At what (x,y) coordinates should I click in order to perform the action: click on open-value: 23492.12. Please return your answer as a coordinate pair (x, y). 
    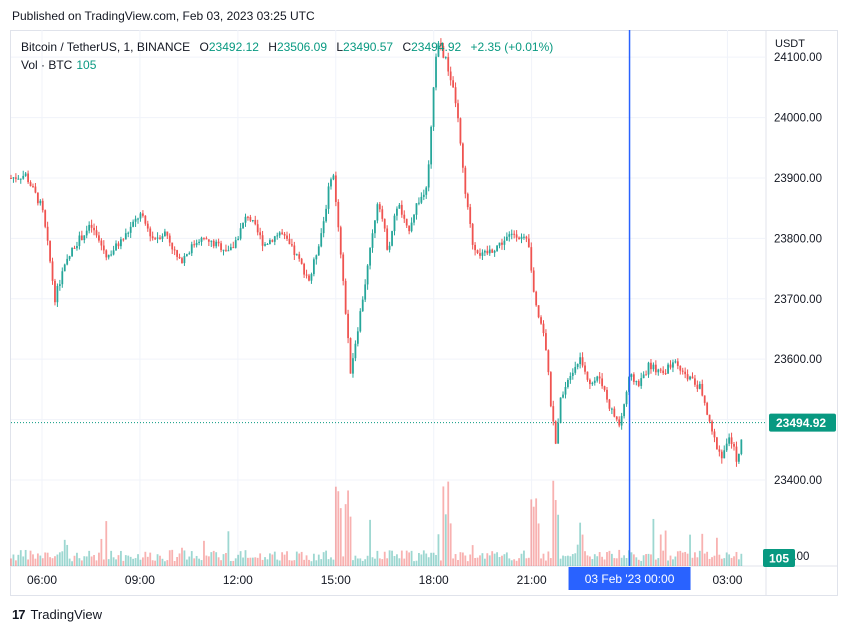
    Looking at the image, I should click on (233, 47).